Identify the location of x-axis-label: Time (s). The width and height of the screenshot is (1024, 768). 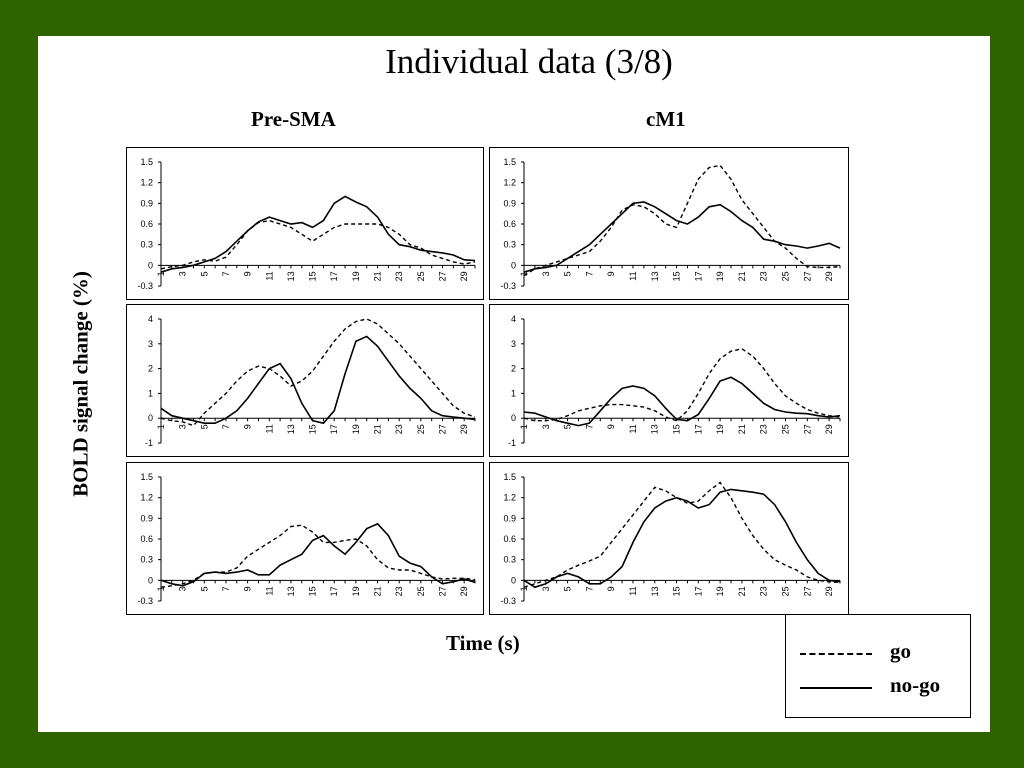
(483, 643).